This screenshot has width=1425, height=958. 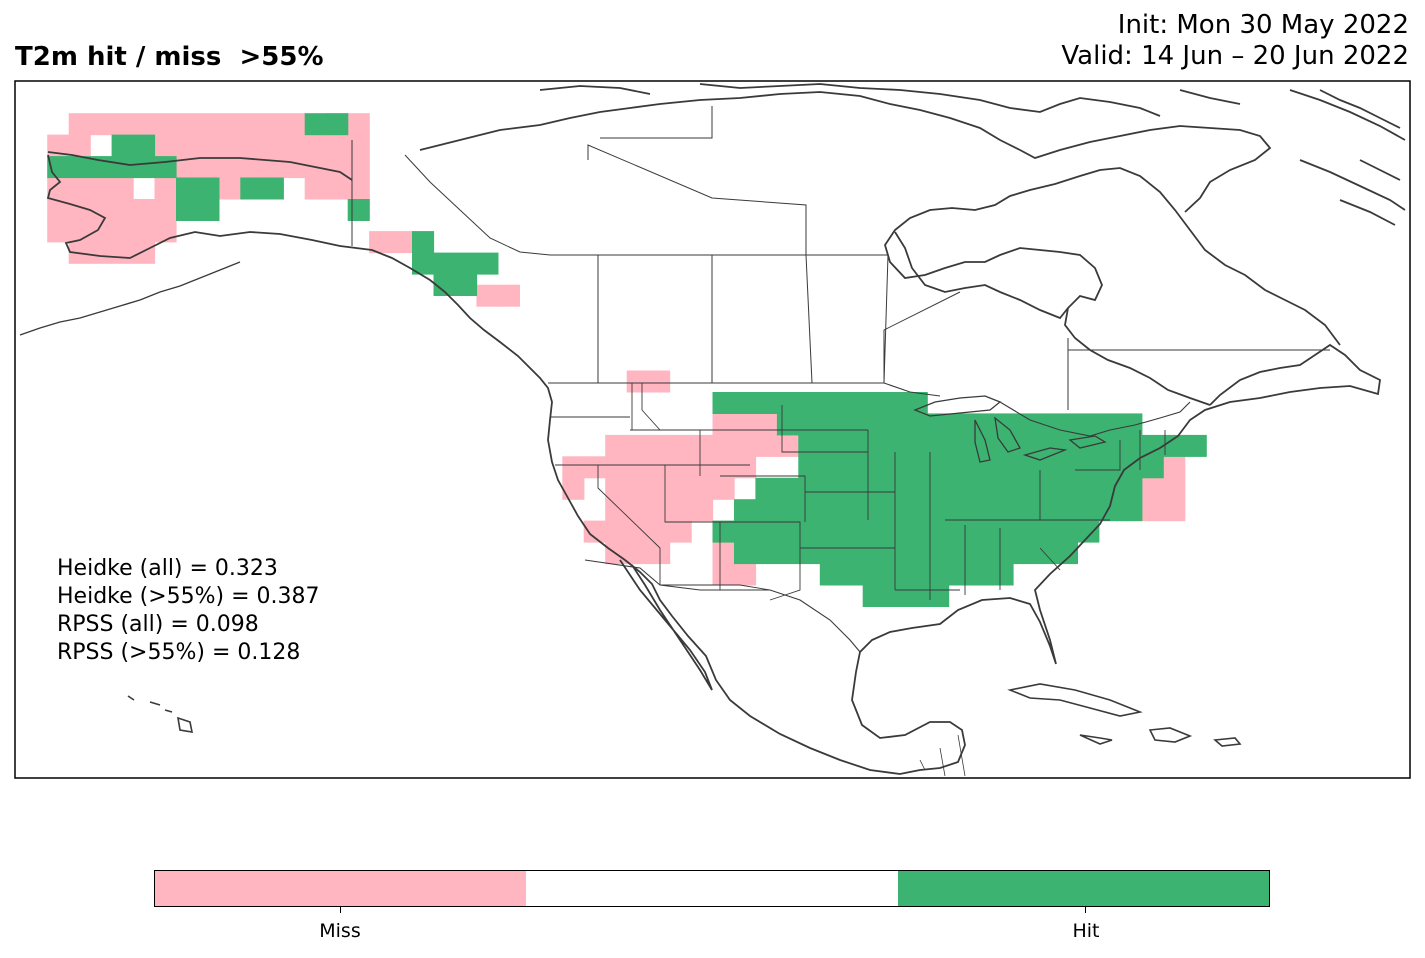 I want to click on heidke-55: Heidke (>55%) = 0.387, so click(x=188, y=596).